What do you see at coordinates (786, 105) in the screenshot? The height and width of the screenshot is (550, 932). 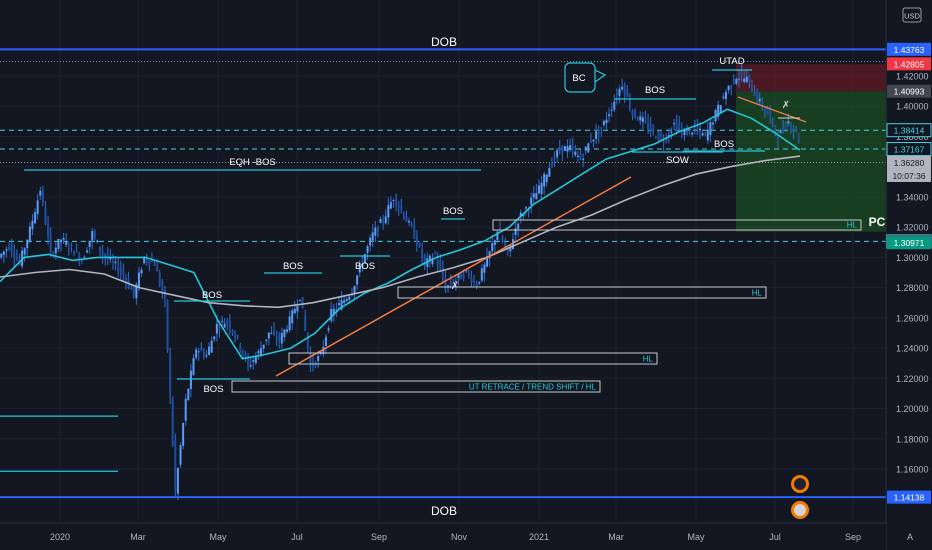 I see `x-marker-1: ✗` at bounding box center [786, 105].